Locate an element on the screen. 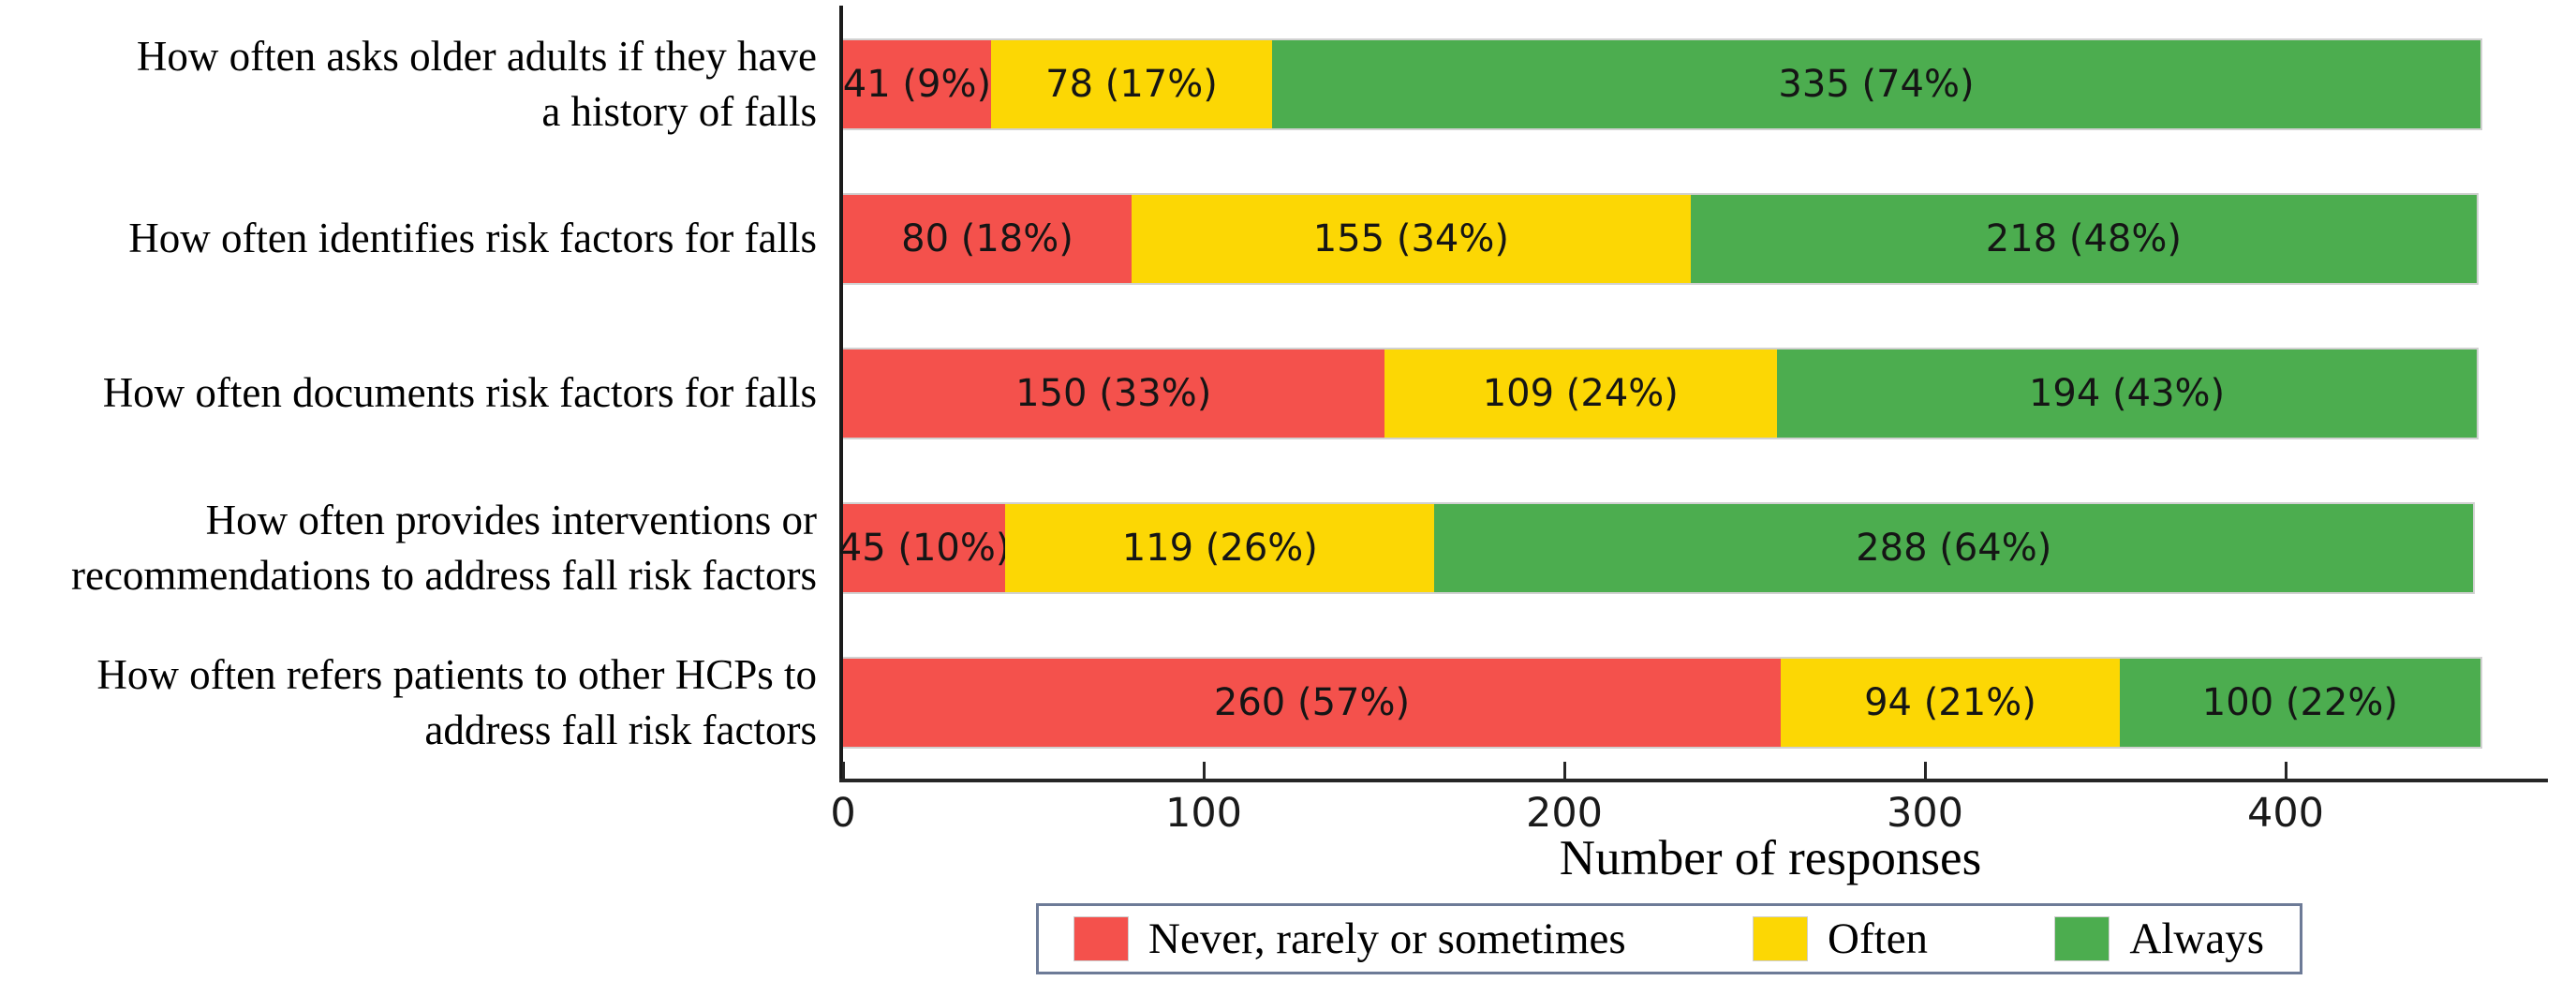  bar-segment-value-label: 100 (22%) is located at coordinates (2299, 702).